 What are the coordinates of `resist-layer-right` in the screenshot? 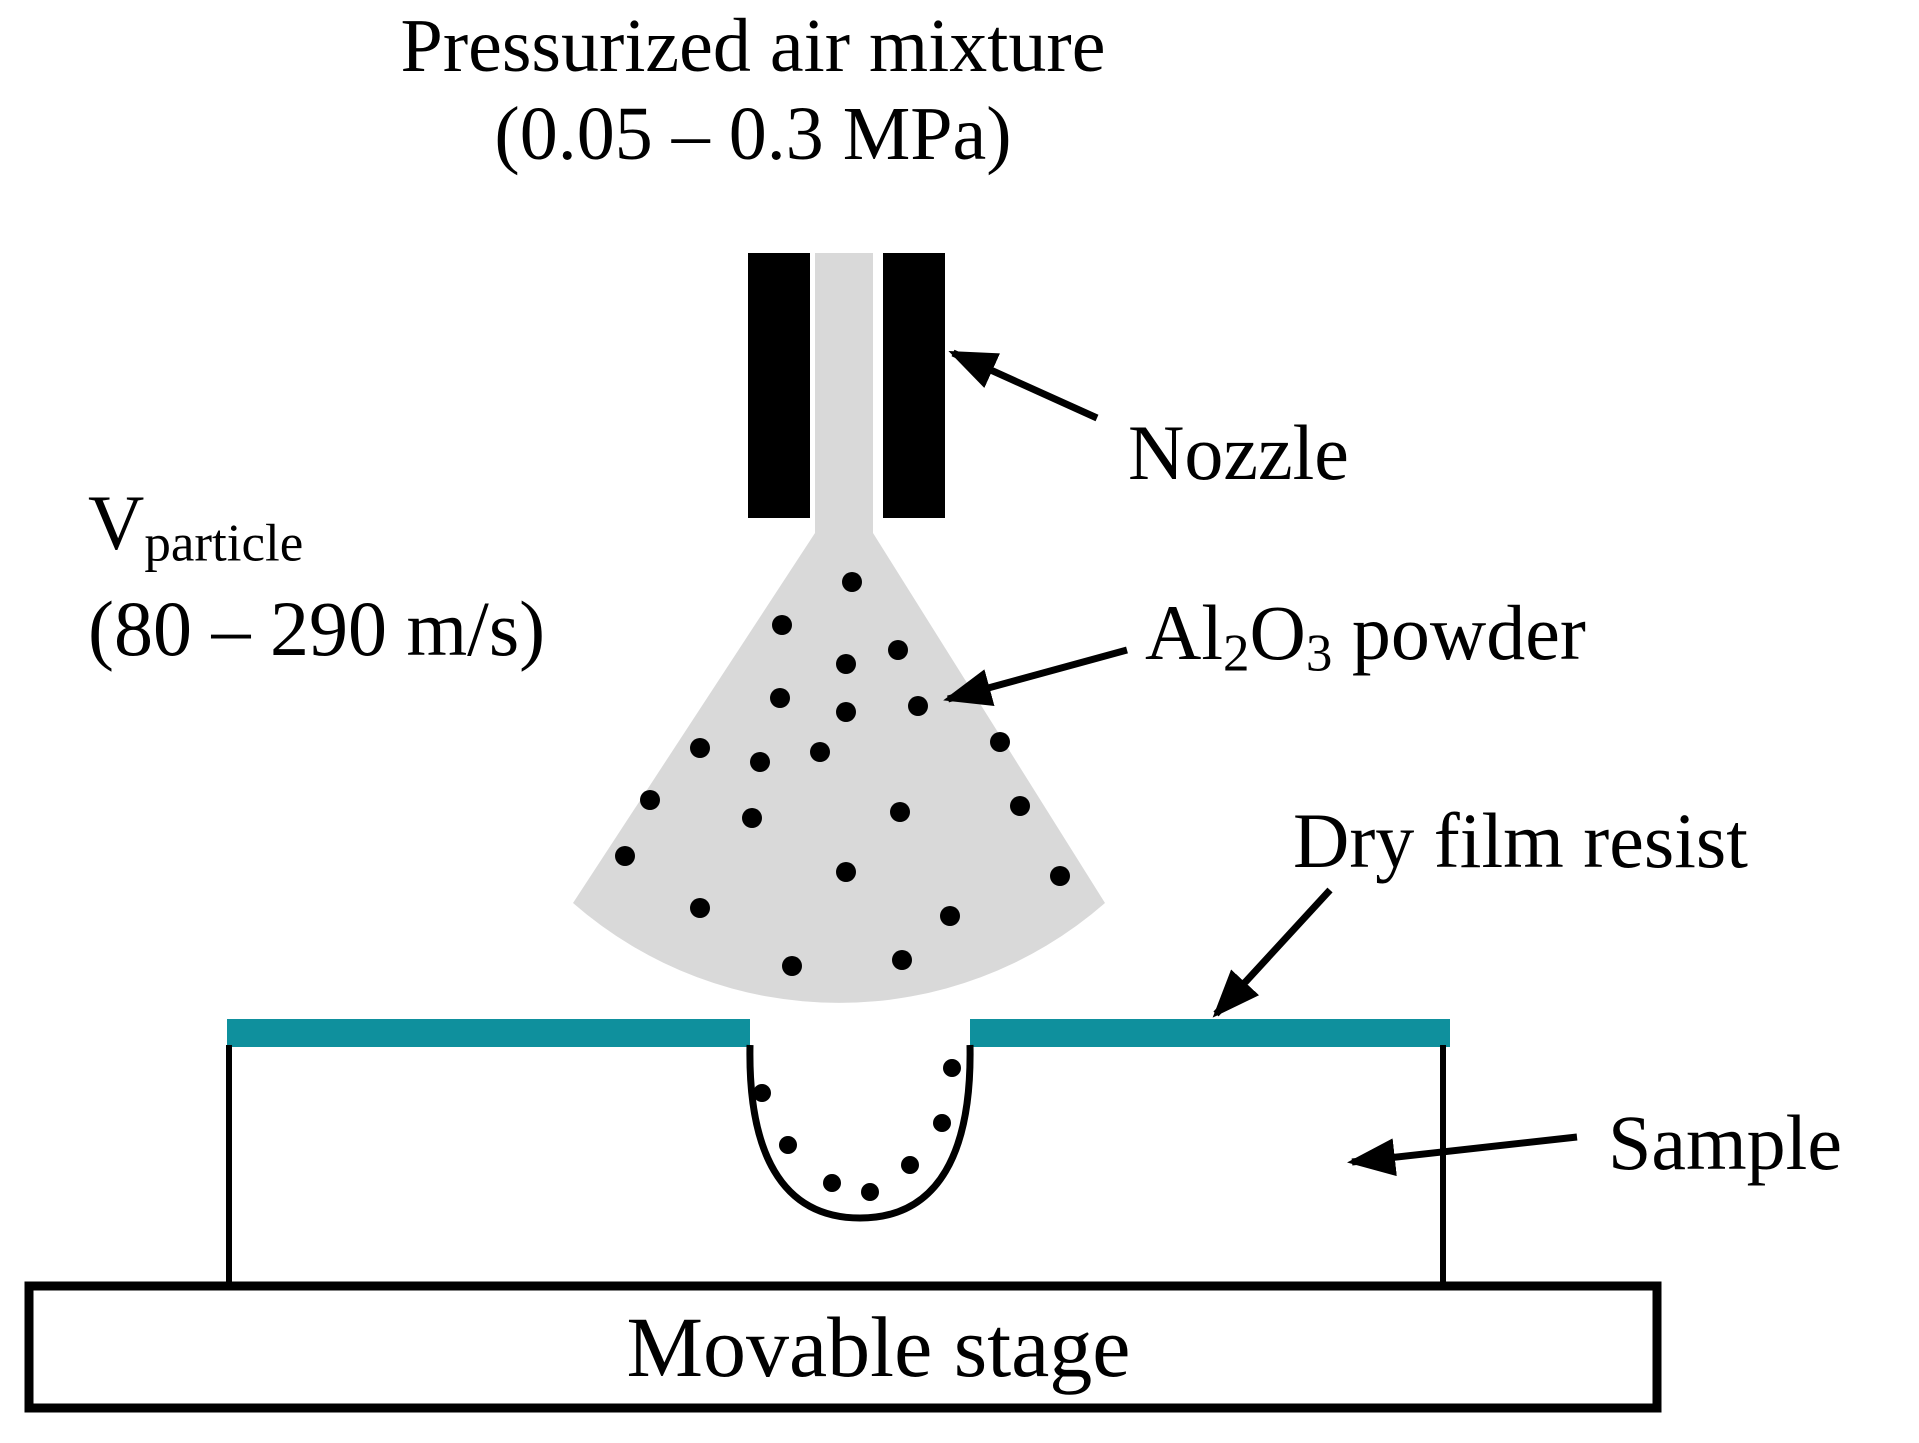 It's located at (1210, 1033).